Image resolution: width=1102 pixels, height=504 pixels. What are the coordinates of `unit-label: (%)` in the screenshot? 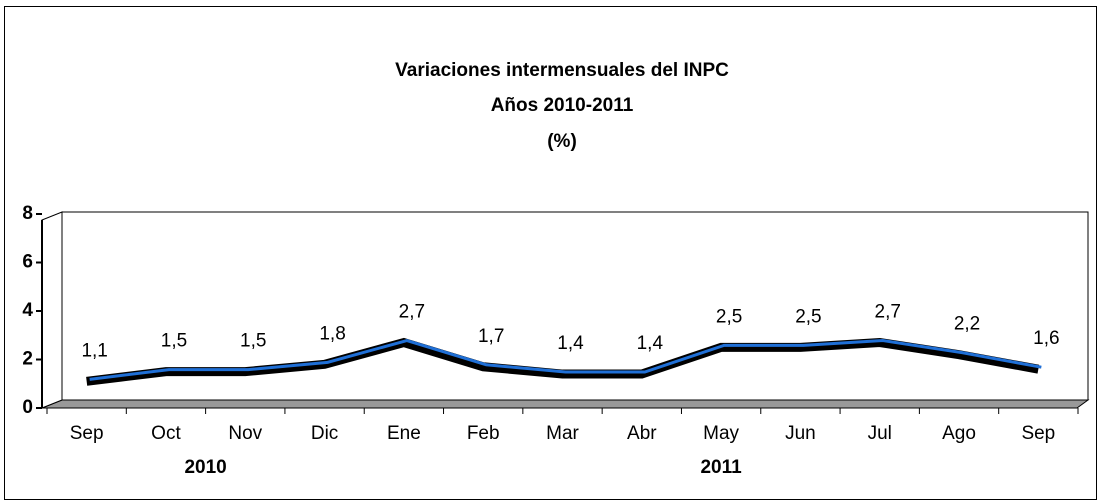 It's located at (562, 141).